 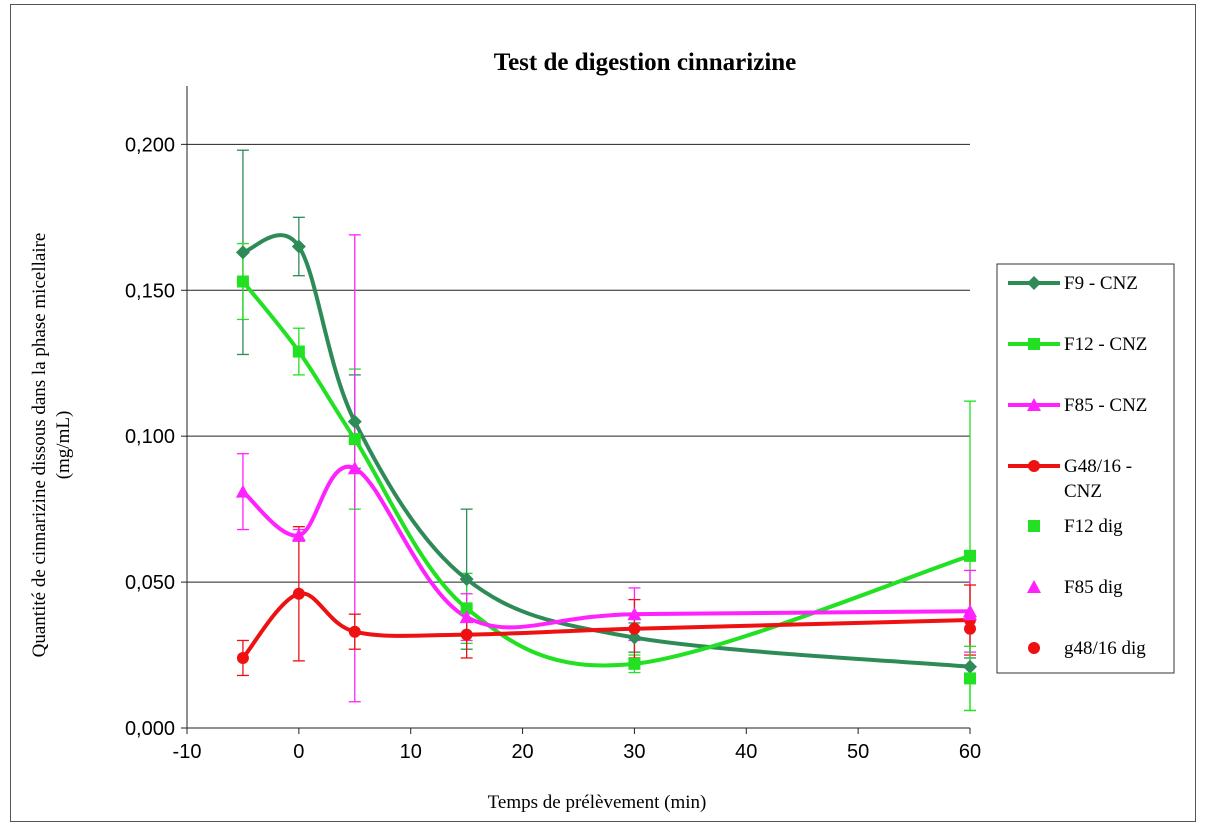 I want to click on legend-label: F12 - CNZ, so click(x=1105, y=344).